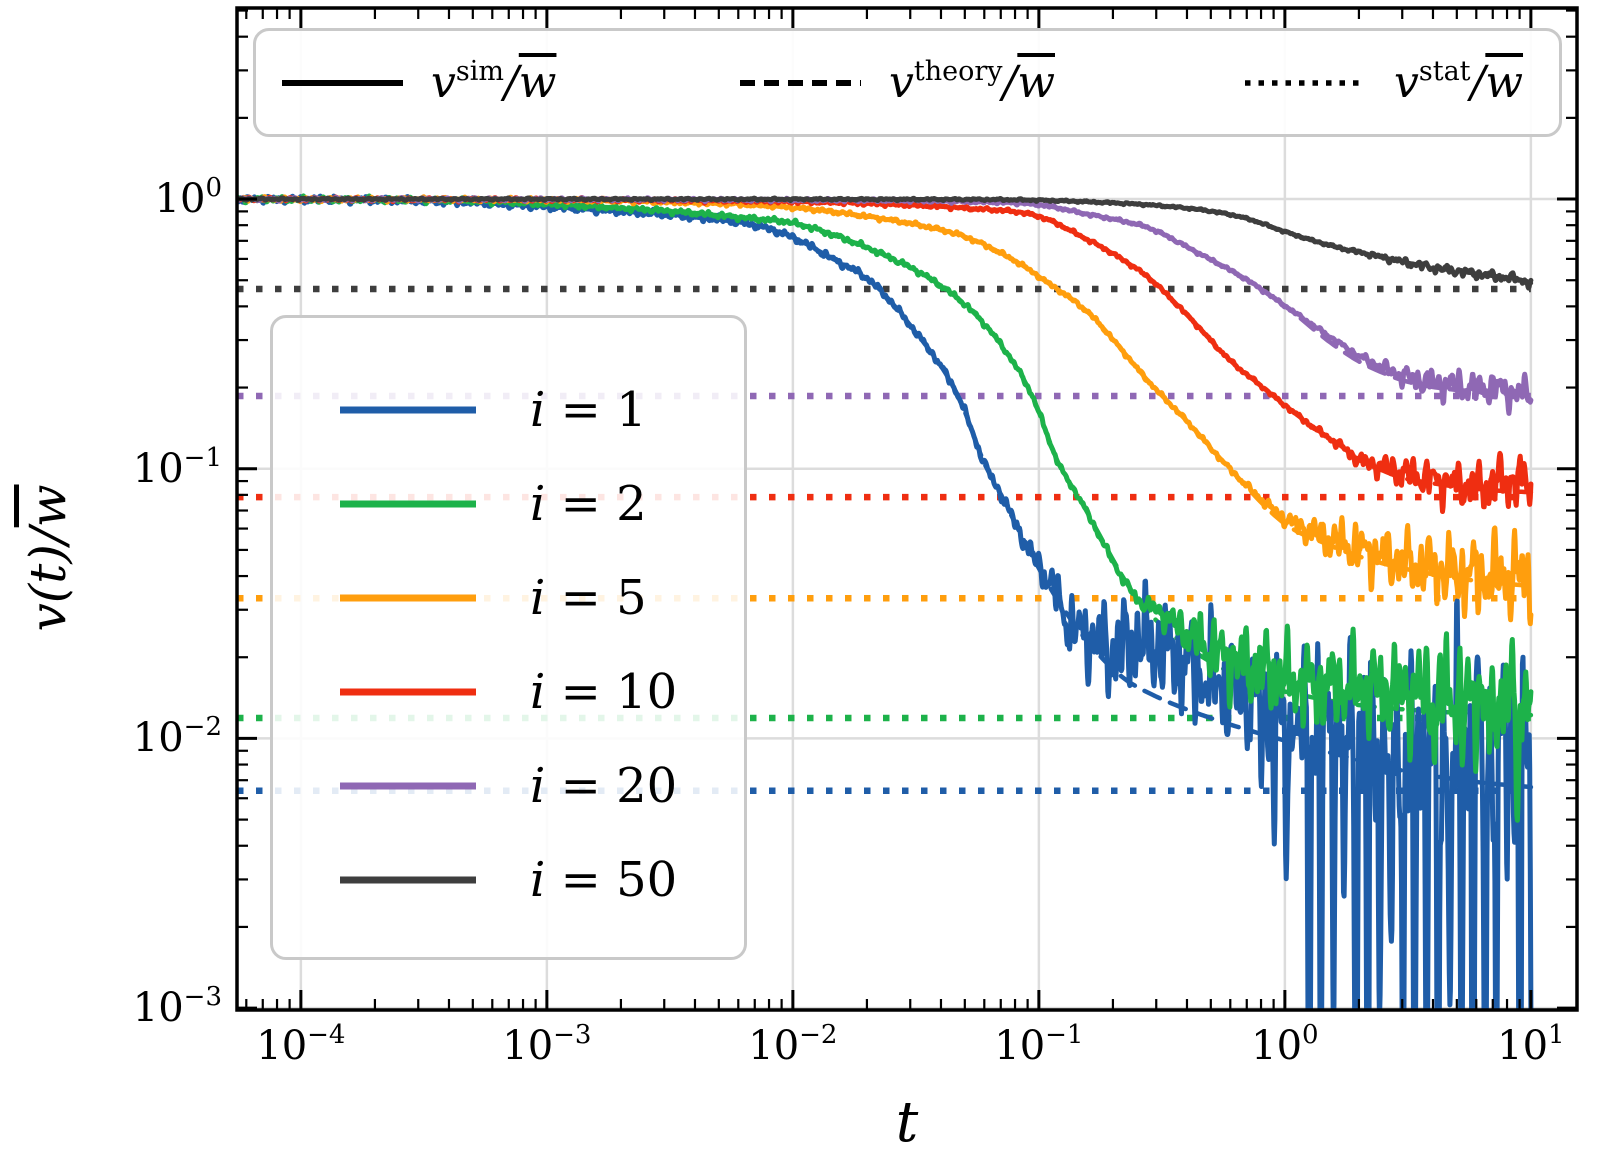 The width and height of the screenshot is (1600, 1175). I want to click on line-style-legend: vsim/w vtheory/w vstat/w, so click(907, 82).